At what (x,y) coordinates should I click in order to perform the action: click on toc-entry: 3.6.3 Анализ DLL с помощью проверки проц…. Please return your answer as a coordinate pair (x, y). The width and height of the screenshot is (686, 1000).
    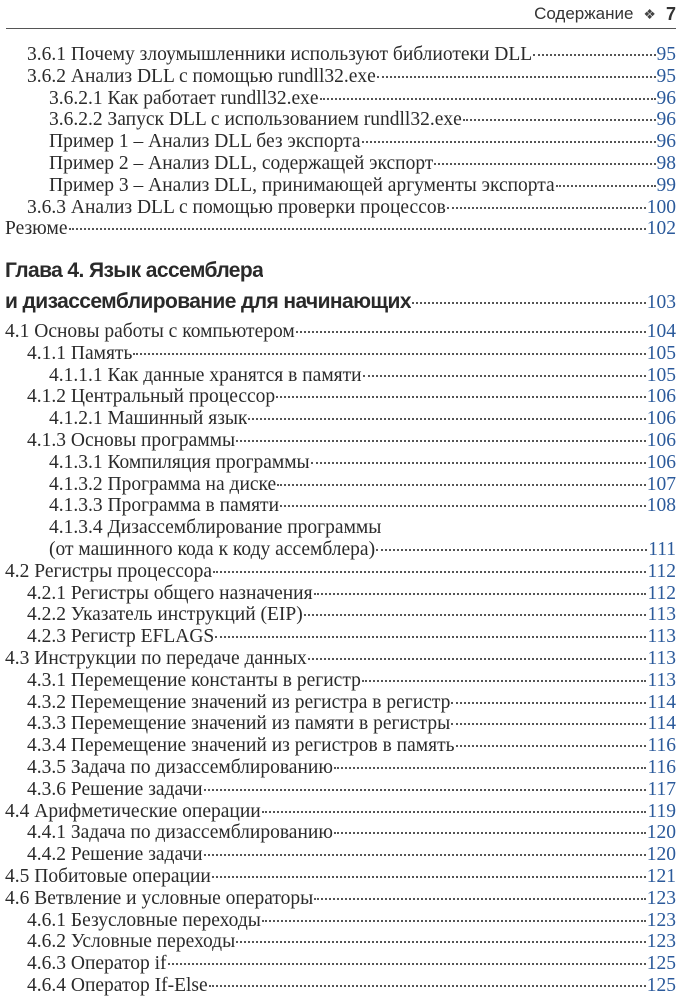
    Looking at the image, I should click on (340, 208).